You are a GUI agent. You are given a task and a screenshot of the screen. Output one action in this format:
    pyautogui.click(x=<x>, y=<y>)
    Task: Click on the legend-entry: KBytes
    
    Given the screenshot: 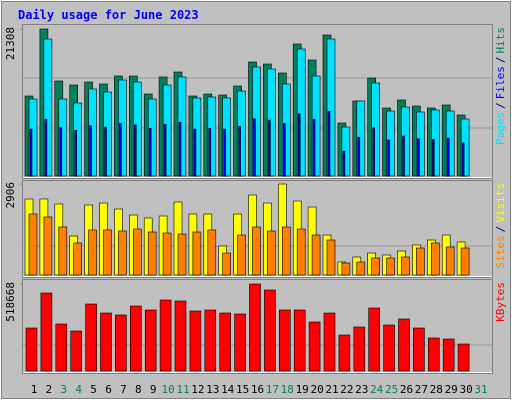 What is the action you would take?
    pyautogui.click(x=500, y=302)
    